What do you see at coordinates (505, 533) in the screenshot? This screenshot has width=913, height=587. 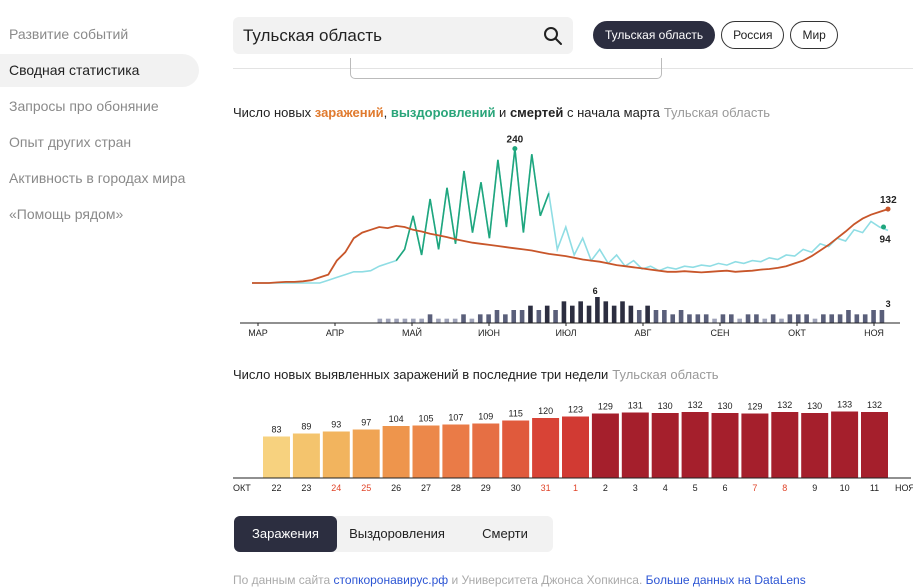 I see `tab-deaths: Смерти` at bounding box center [505, 533].